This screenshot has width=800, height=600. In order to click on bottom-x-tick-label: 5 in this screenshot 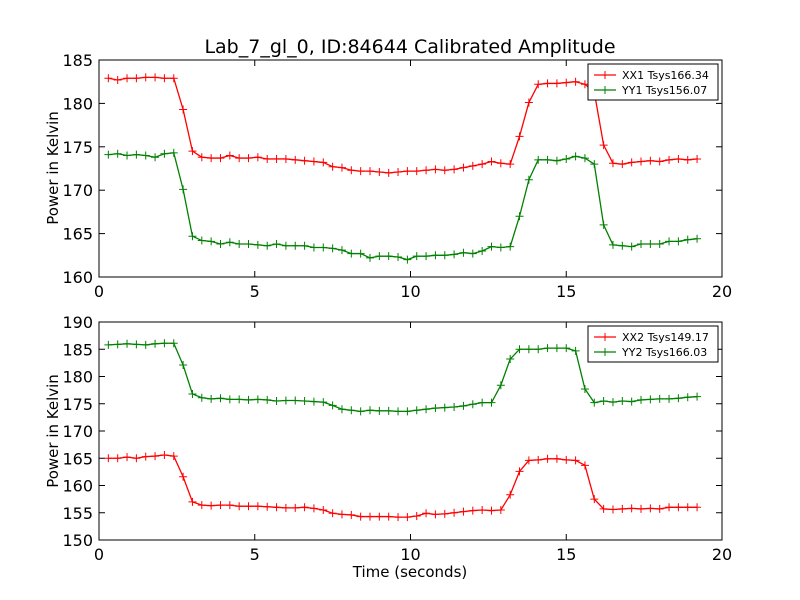, I will do `click(255, 554)`.